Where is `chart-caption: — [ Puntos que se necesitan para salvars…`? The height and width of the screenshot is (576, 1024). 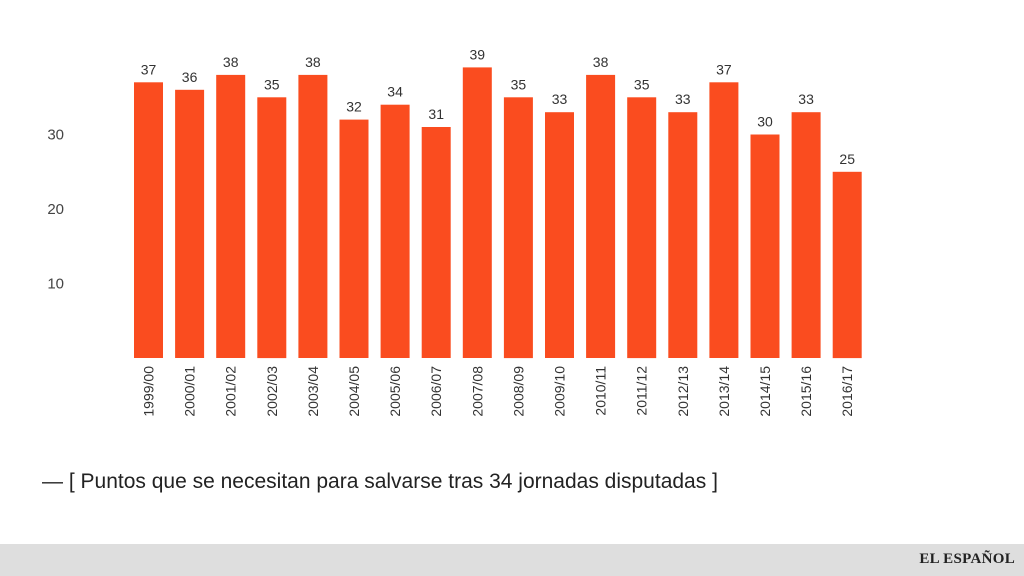 chart-caption: — [ Puntos que se necesitan para salvars… is located at coordinates (380, 482).